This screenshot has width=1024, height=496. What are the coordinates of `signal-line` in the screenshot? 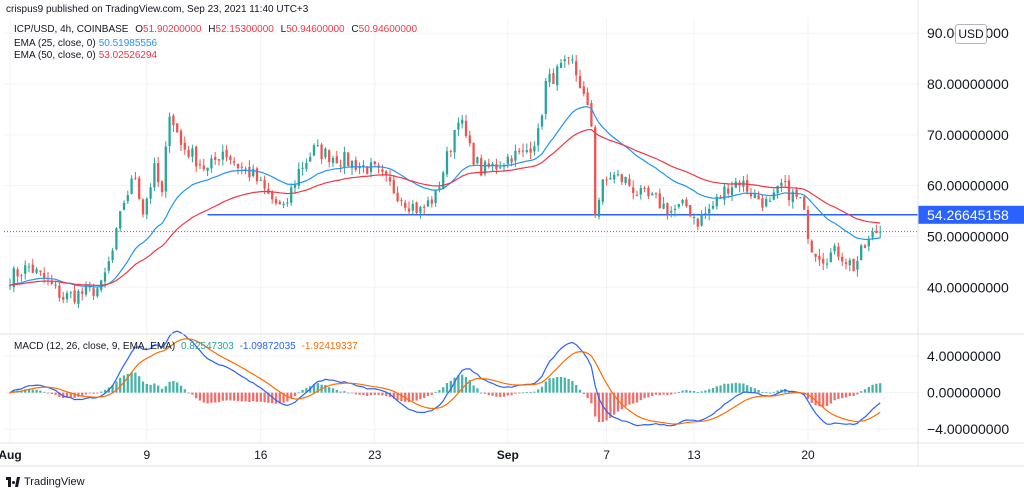 It's located at (445, 381).